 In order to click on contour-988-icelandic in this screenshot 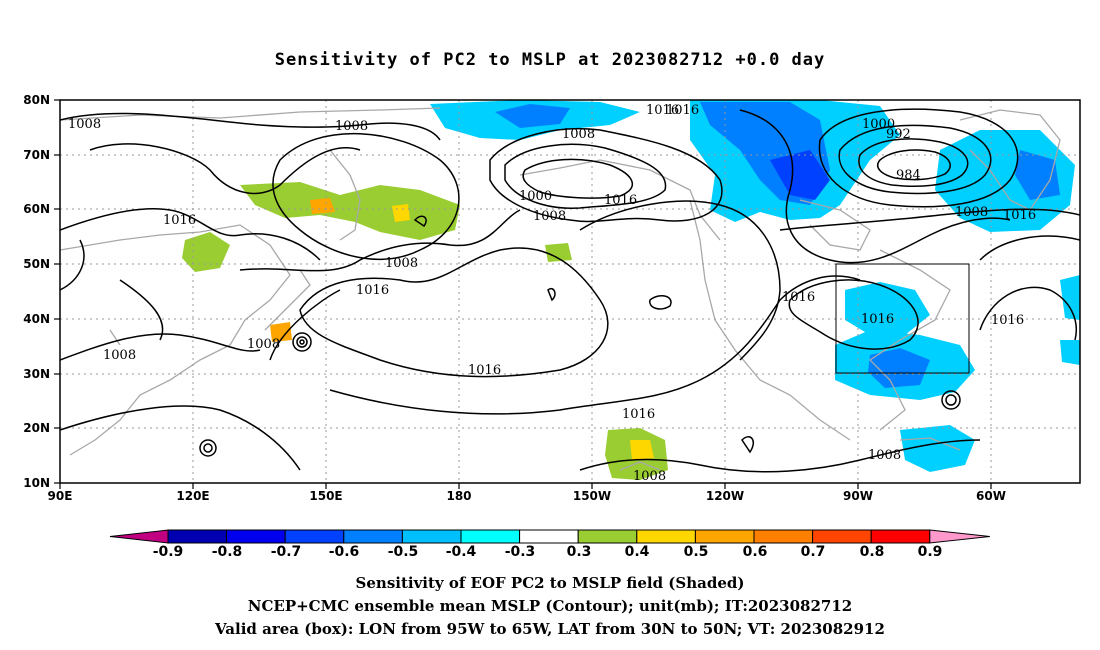, I will do `click(913, 162)`.